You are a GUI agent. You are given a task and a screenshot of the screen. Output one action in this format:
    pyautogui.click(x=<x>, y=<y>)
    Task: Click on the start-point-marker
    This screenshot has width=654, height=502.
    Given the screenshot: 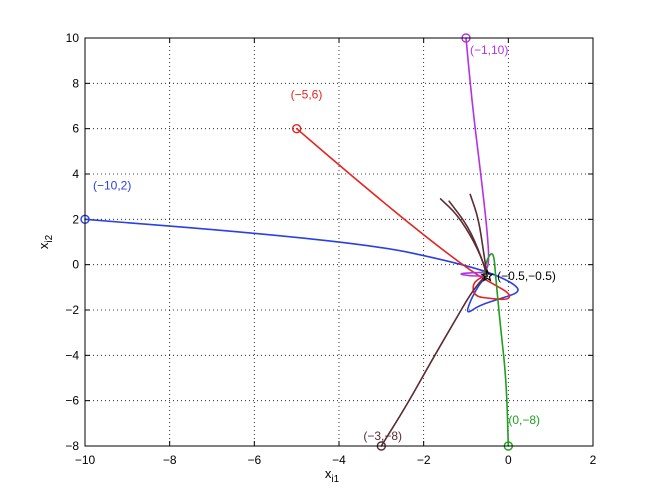 What is the action you would take?
    pyautogui.click(x=296, y=128)
    